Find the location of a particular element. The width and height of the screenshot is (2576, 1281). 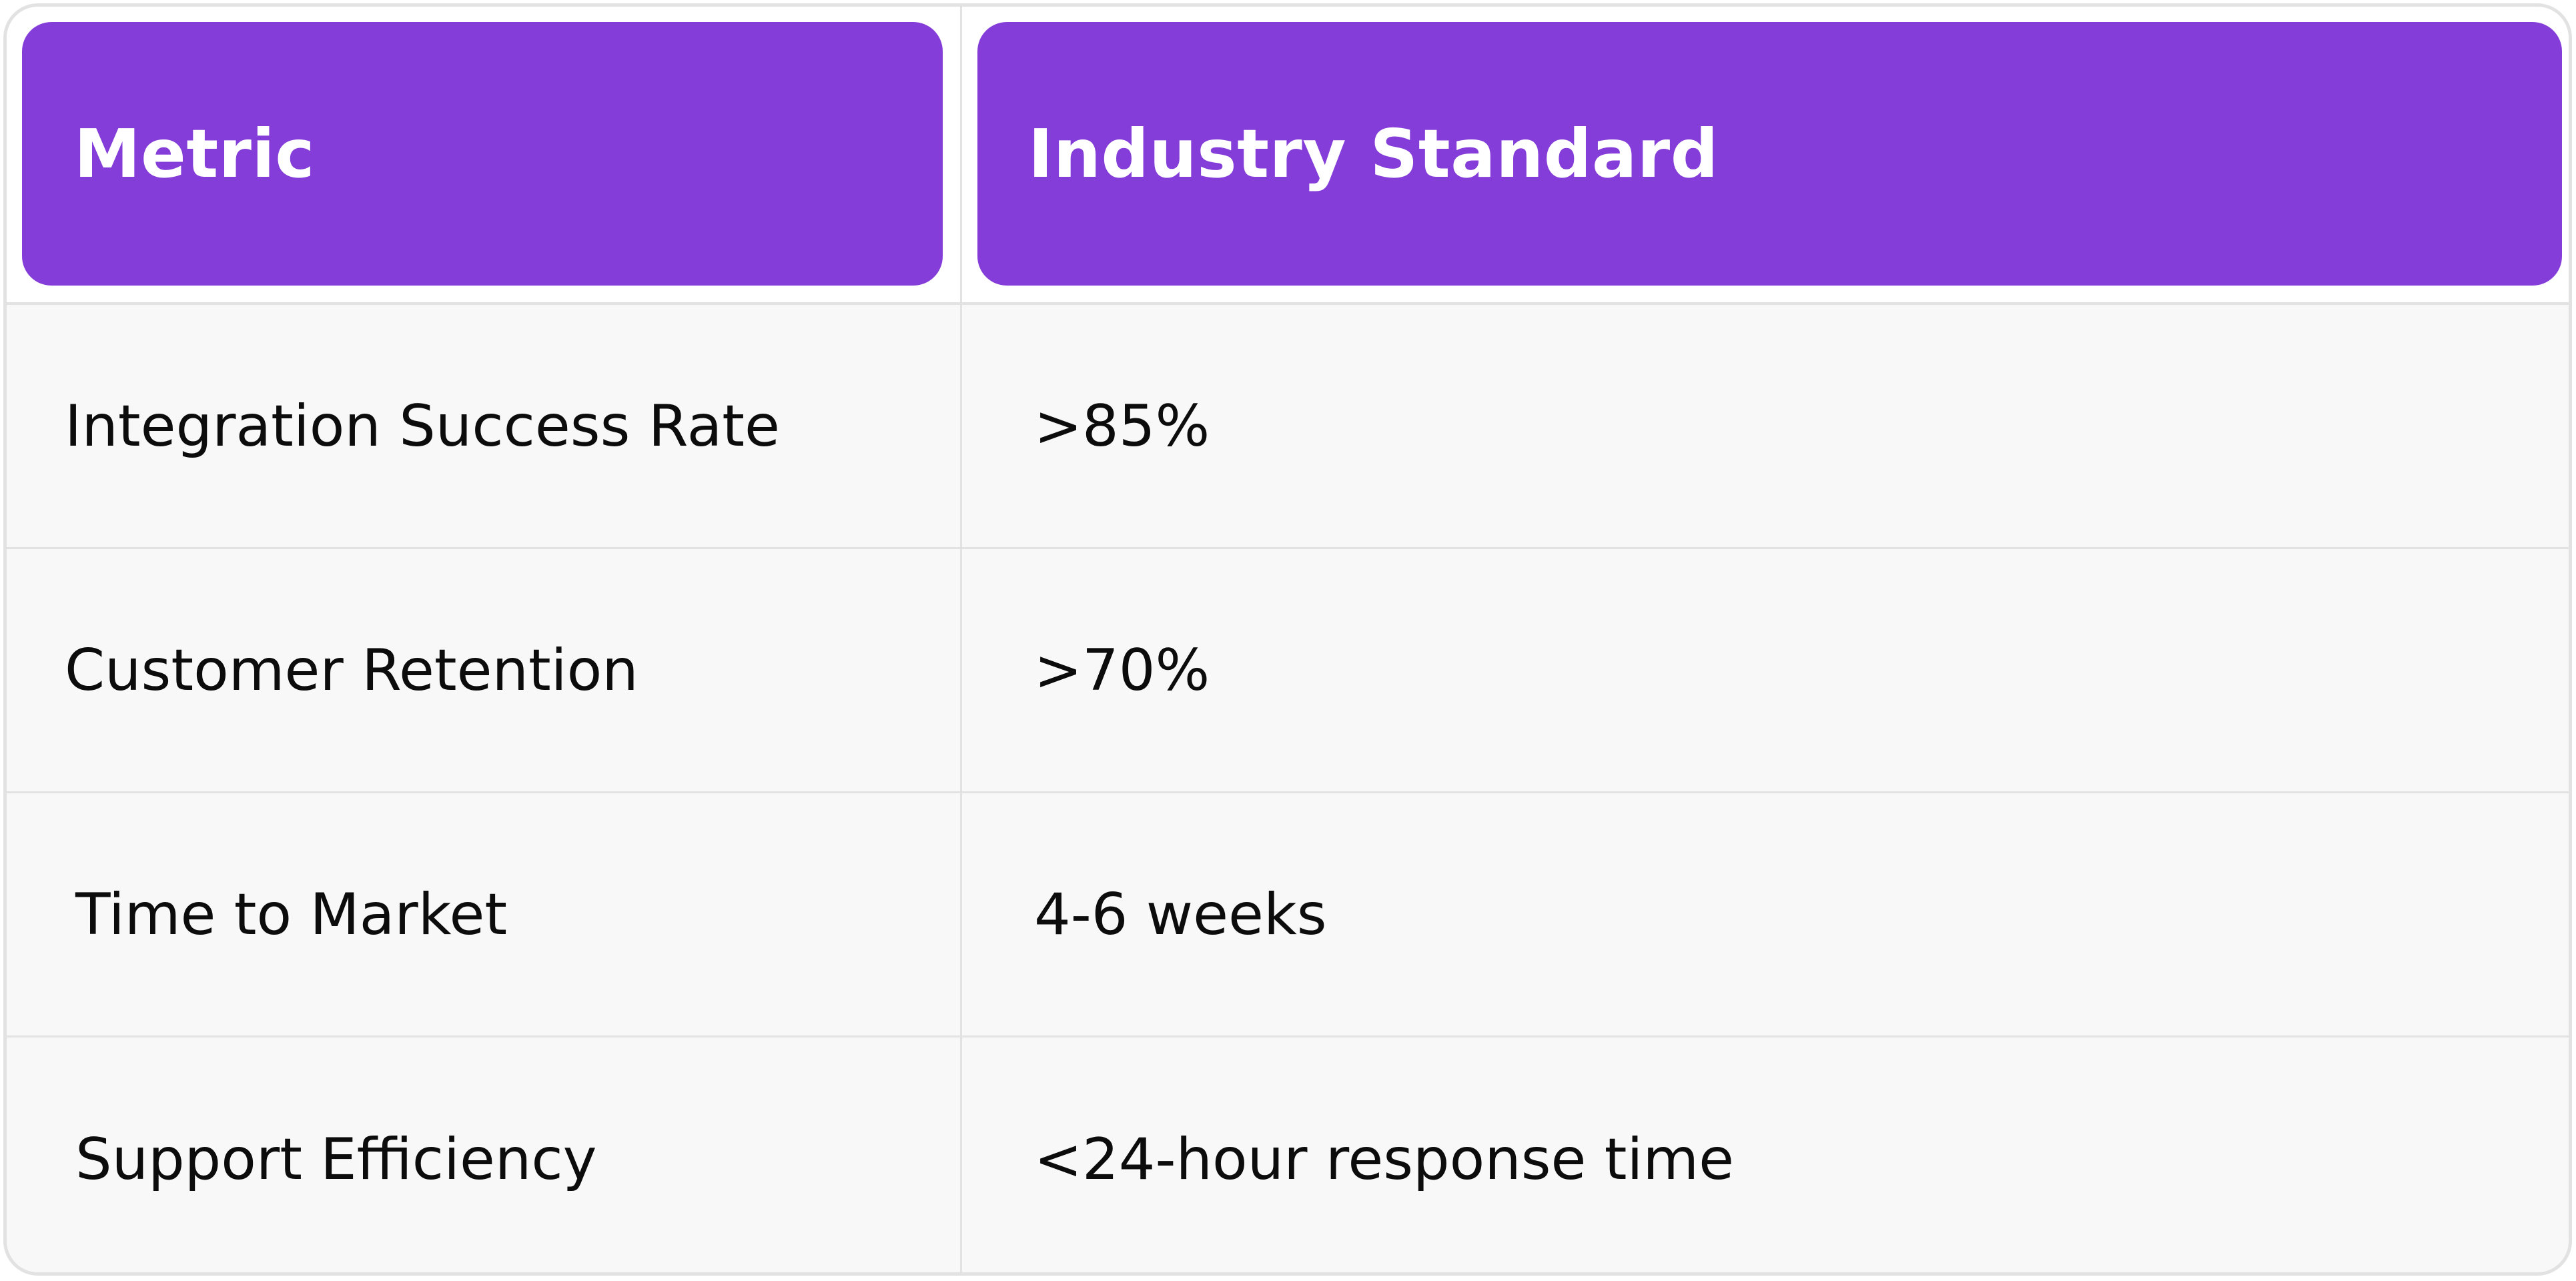

standard-cell: <24-hour response time is located at coordinates (1384, 1159).